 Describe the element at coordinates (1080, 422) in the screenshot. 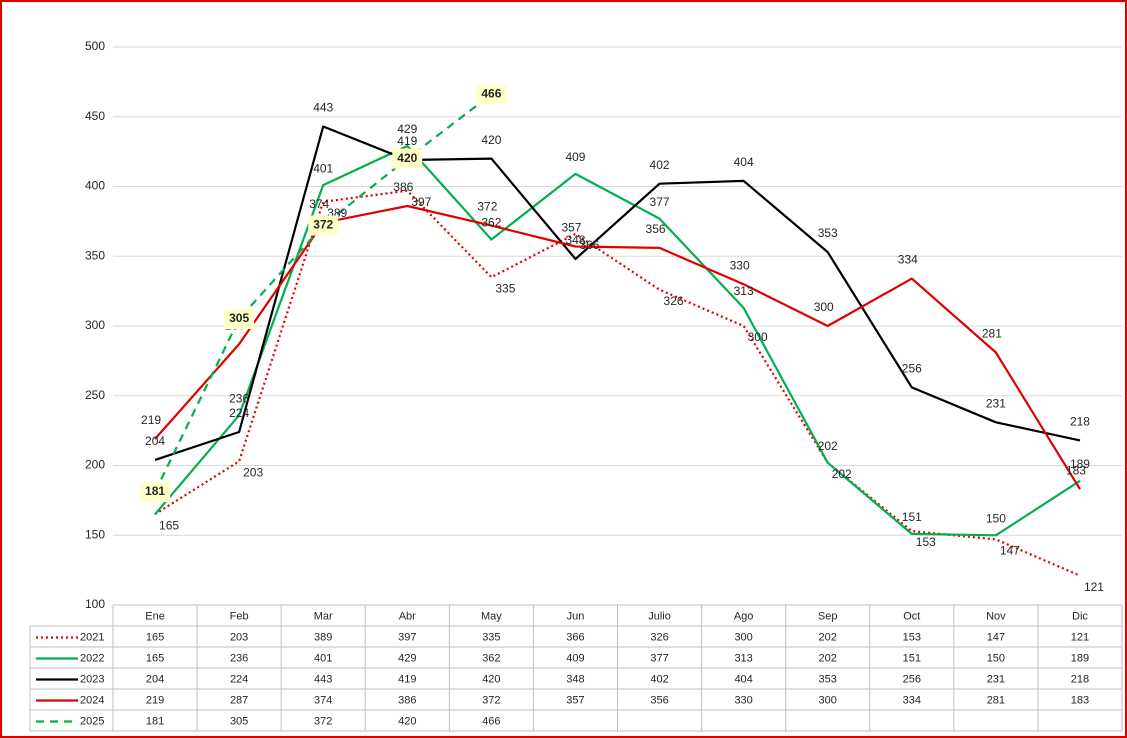

I see `data-label: 218` at that location.